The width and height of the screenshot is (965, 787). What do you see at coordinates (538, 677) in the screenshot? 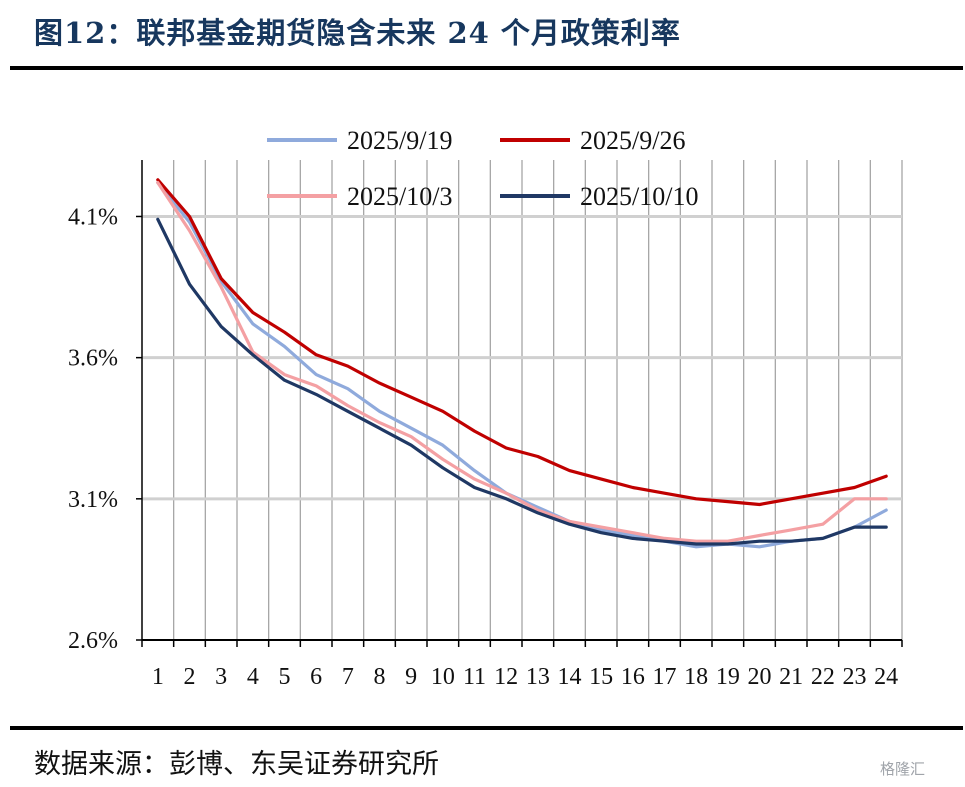
I see `x-tick-label: 13` at bounding box center [538, 677].